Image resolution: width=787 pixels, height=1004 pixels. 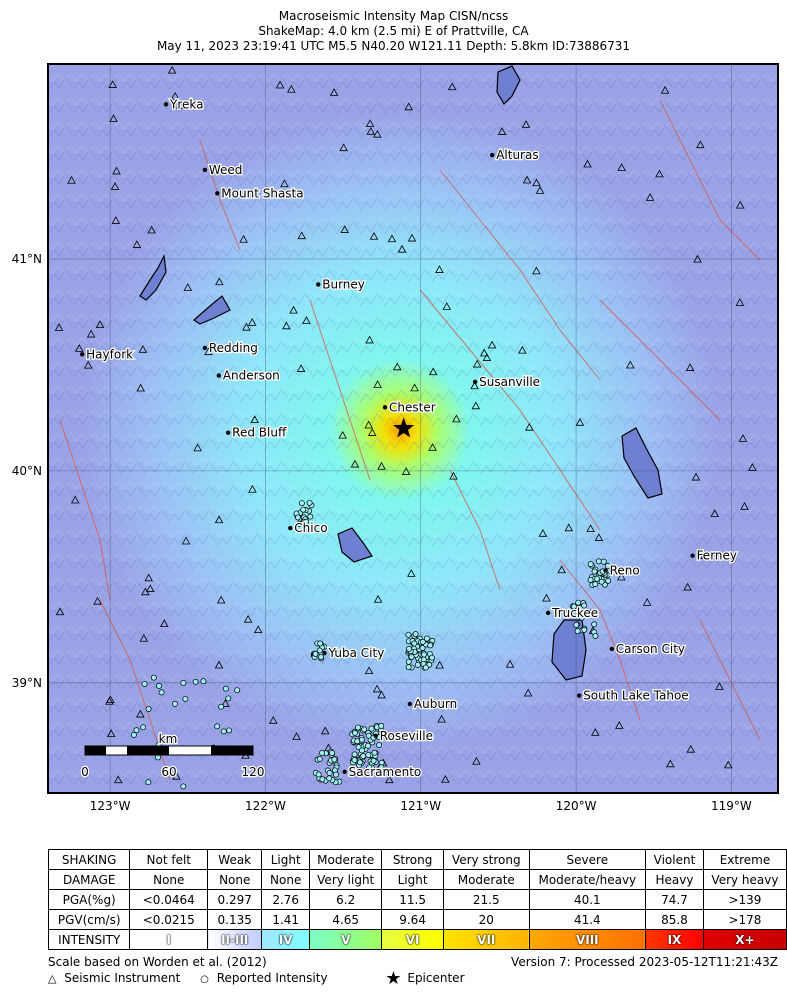 I want to click on city-label: Redding, so click(x=233, y=348).